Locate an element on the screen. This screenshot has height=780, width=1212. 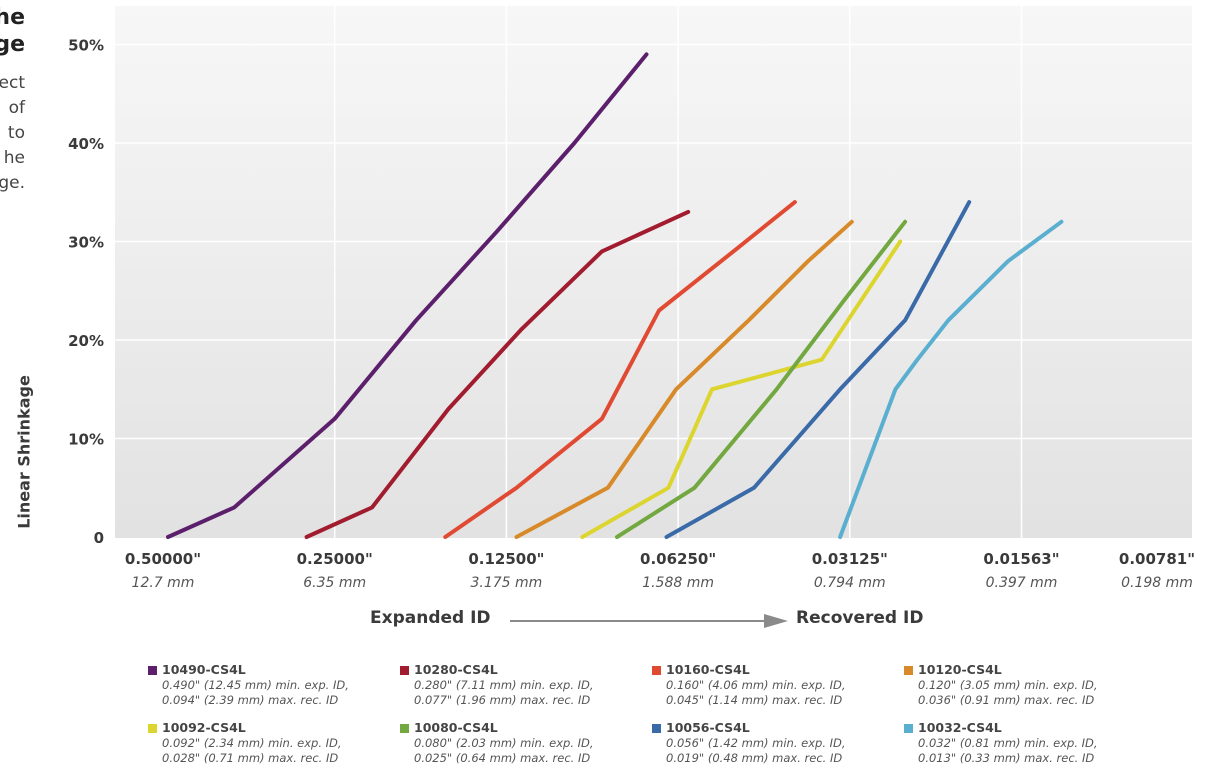
legend-name: 10032-CS4L is located at coordinates (960, 727).